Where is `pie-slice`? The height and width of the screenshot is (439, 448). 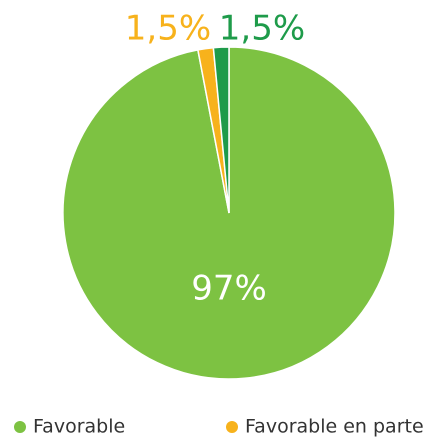 pie-slice is located at coordinates (221, 130).